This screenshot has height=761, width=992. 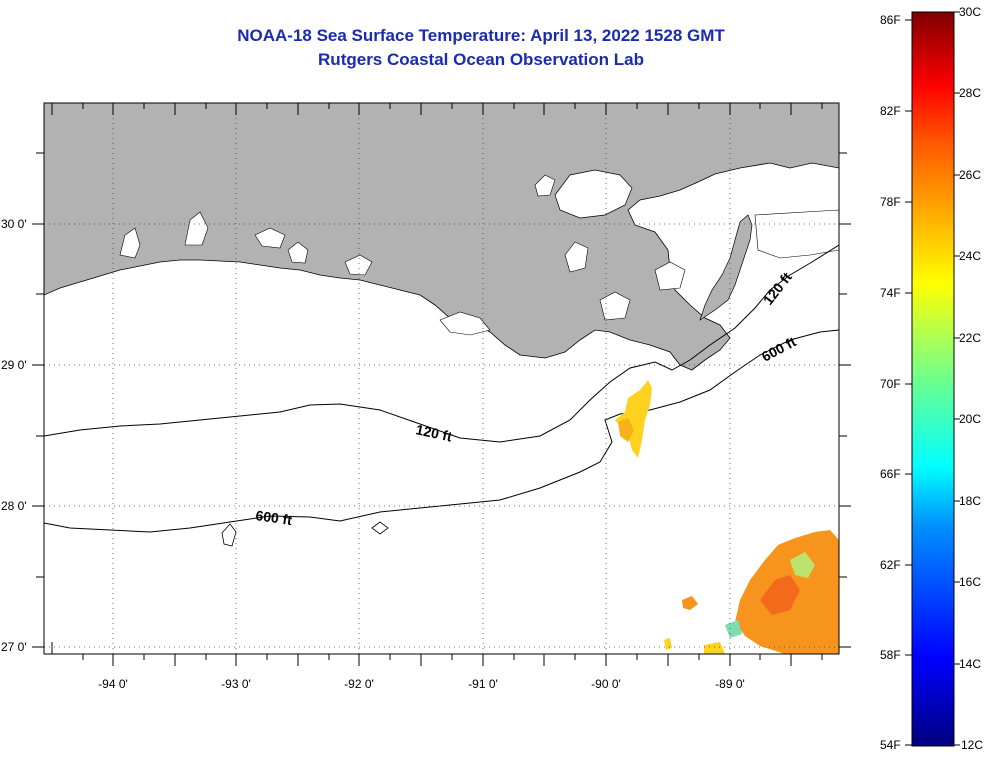 I want to click on contour-loop, so click(x=229, y=535).